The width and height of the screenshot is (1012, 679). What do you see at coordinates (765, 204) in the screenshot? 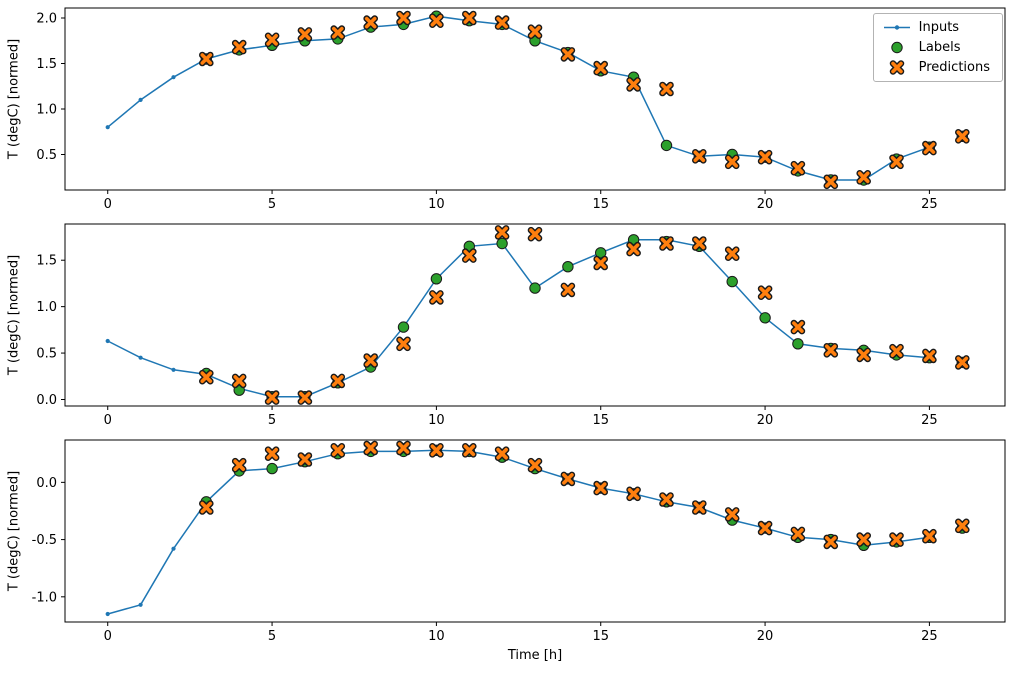
I see `x-tick-label: 20` at bounding box center [765, 204].